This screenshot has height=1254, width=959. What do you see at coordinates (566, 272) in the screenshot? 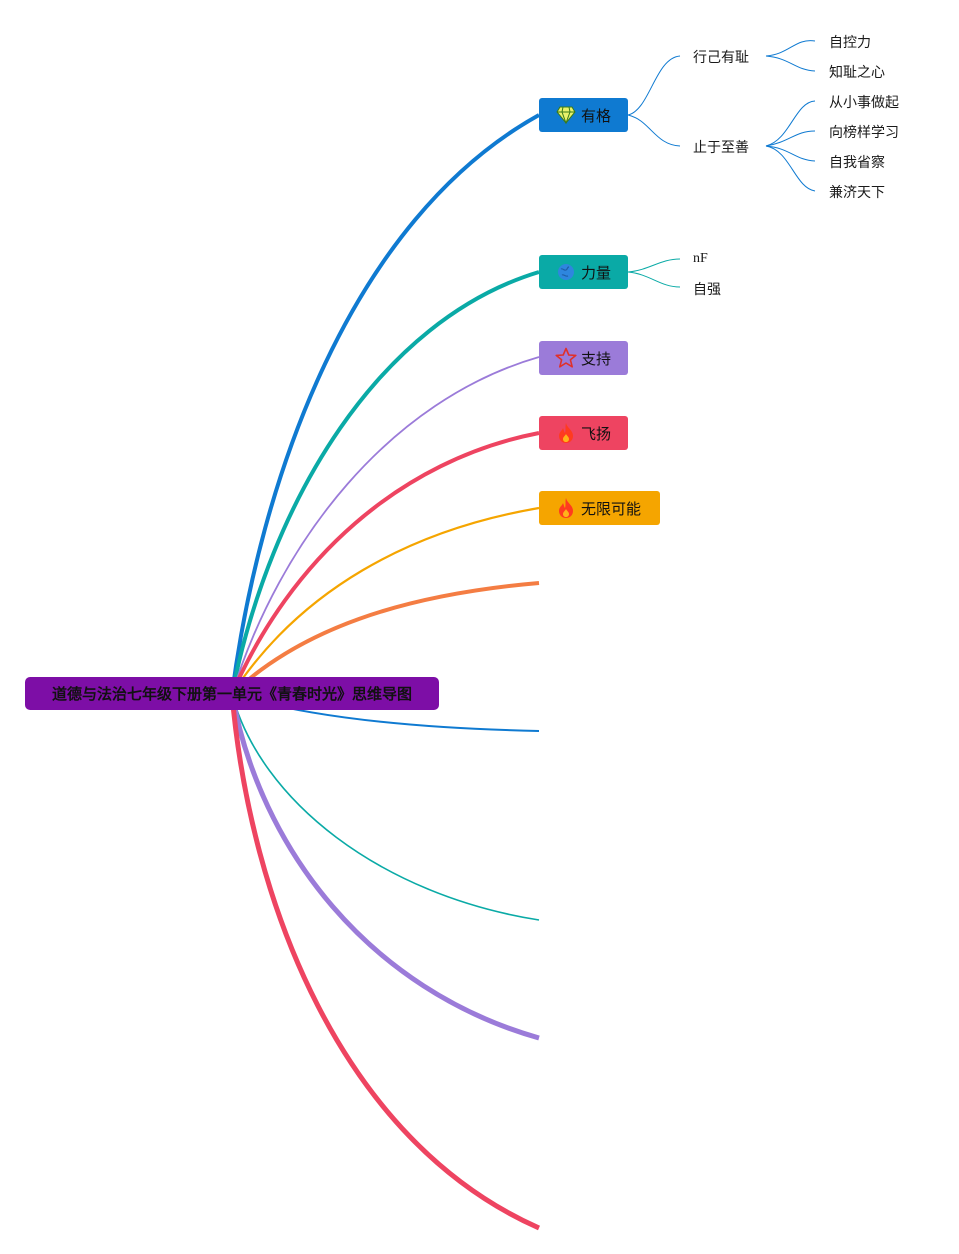
I see `globe-icon` at bounding box center [566, 272].